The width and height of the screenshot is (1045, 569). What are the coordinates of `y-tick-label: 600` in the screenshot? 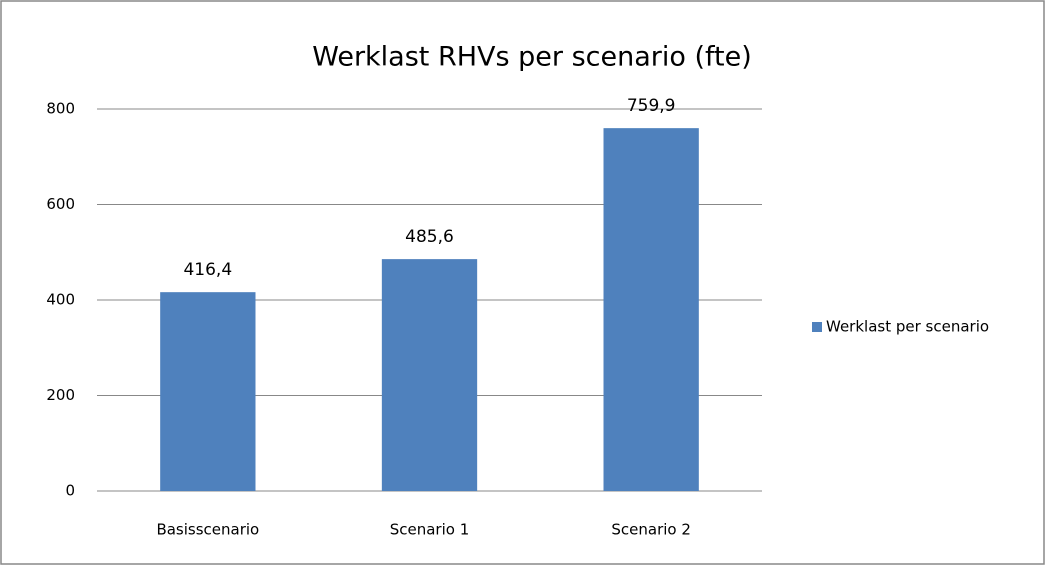 It's located at (60, 204).